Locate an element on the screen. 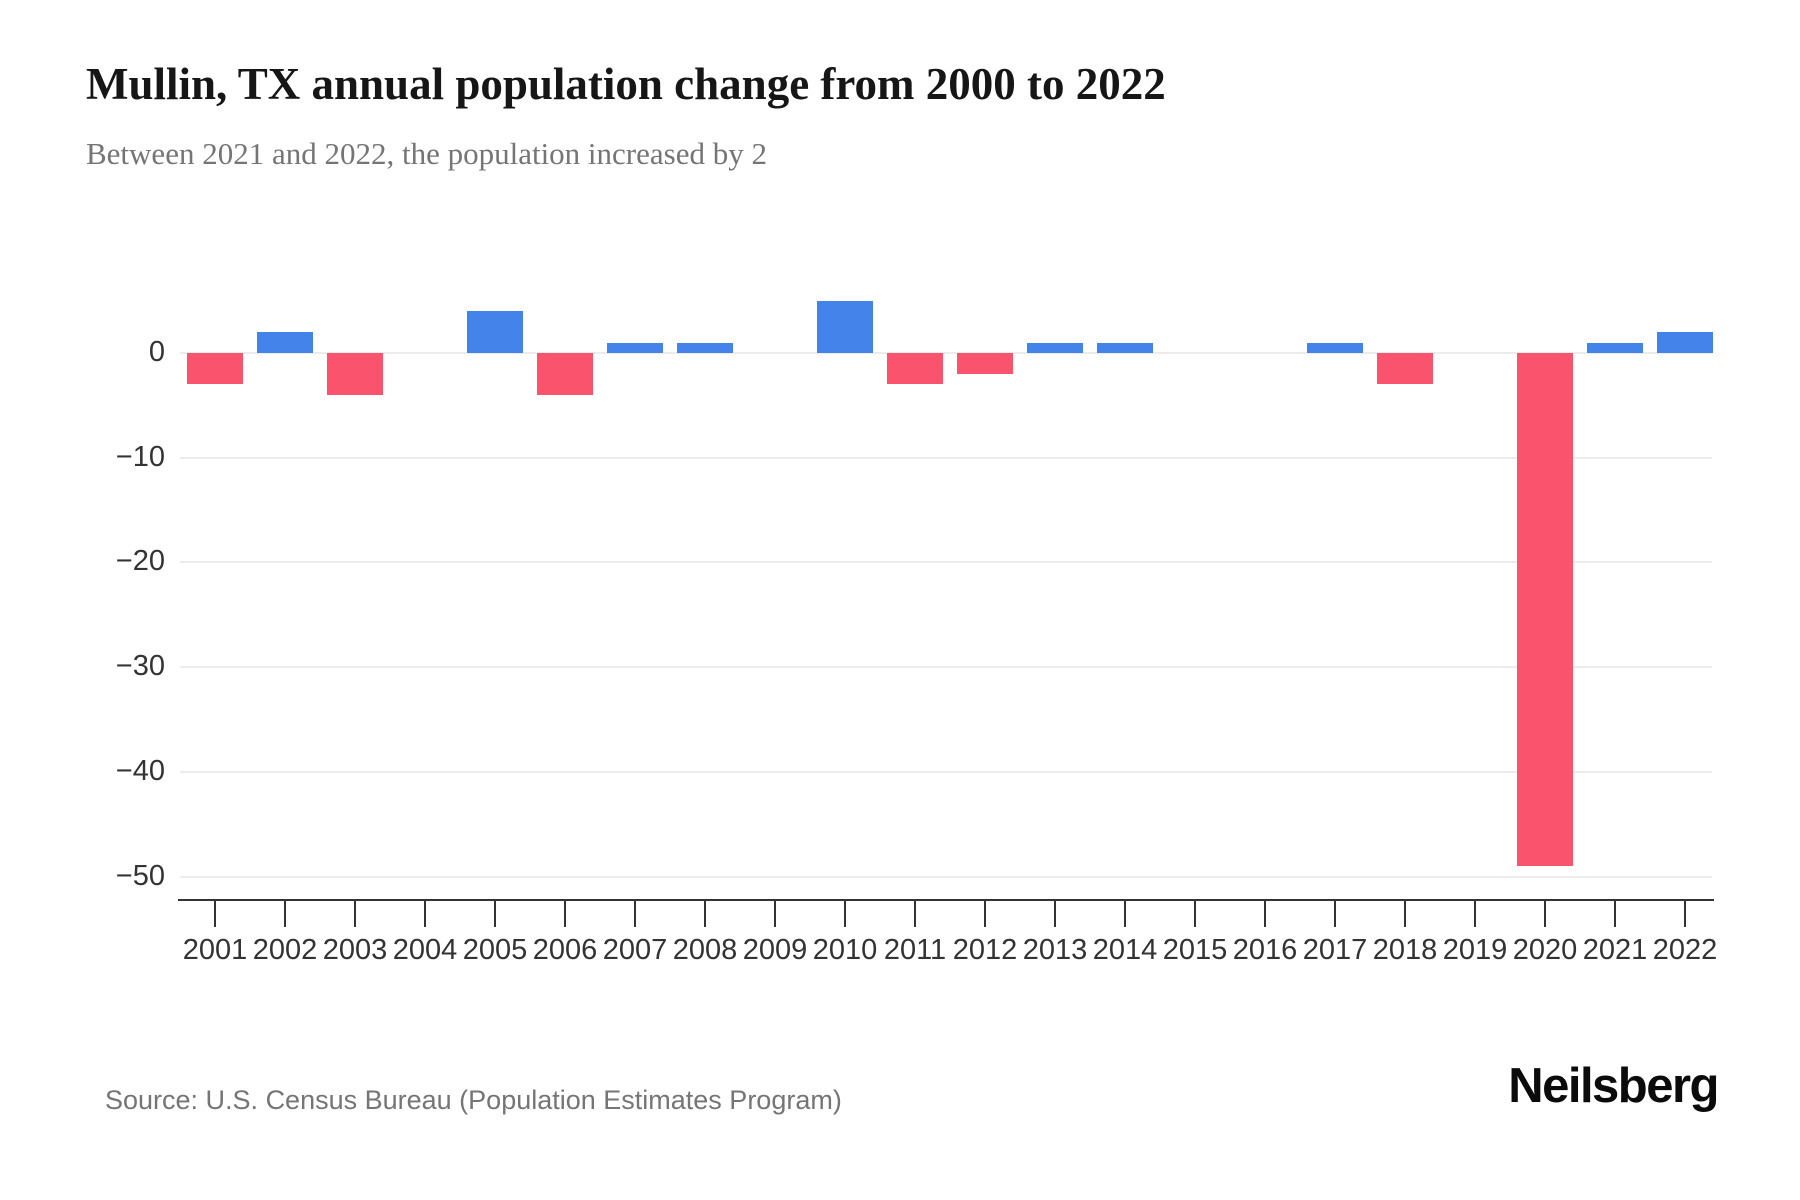 Image resolution: width=1800 pixels, height=1200 pixels. x-axis-tick-label: 2005 is located at coordinates (495, 950).